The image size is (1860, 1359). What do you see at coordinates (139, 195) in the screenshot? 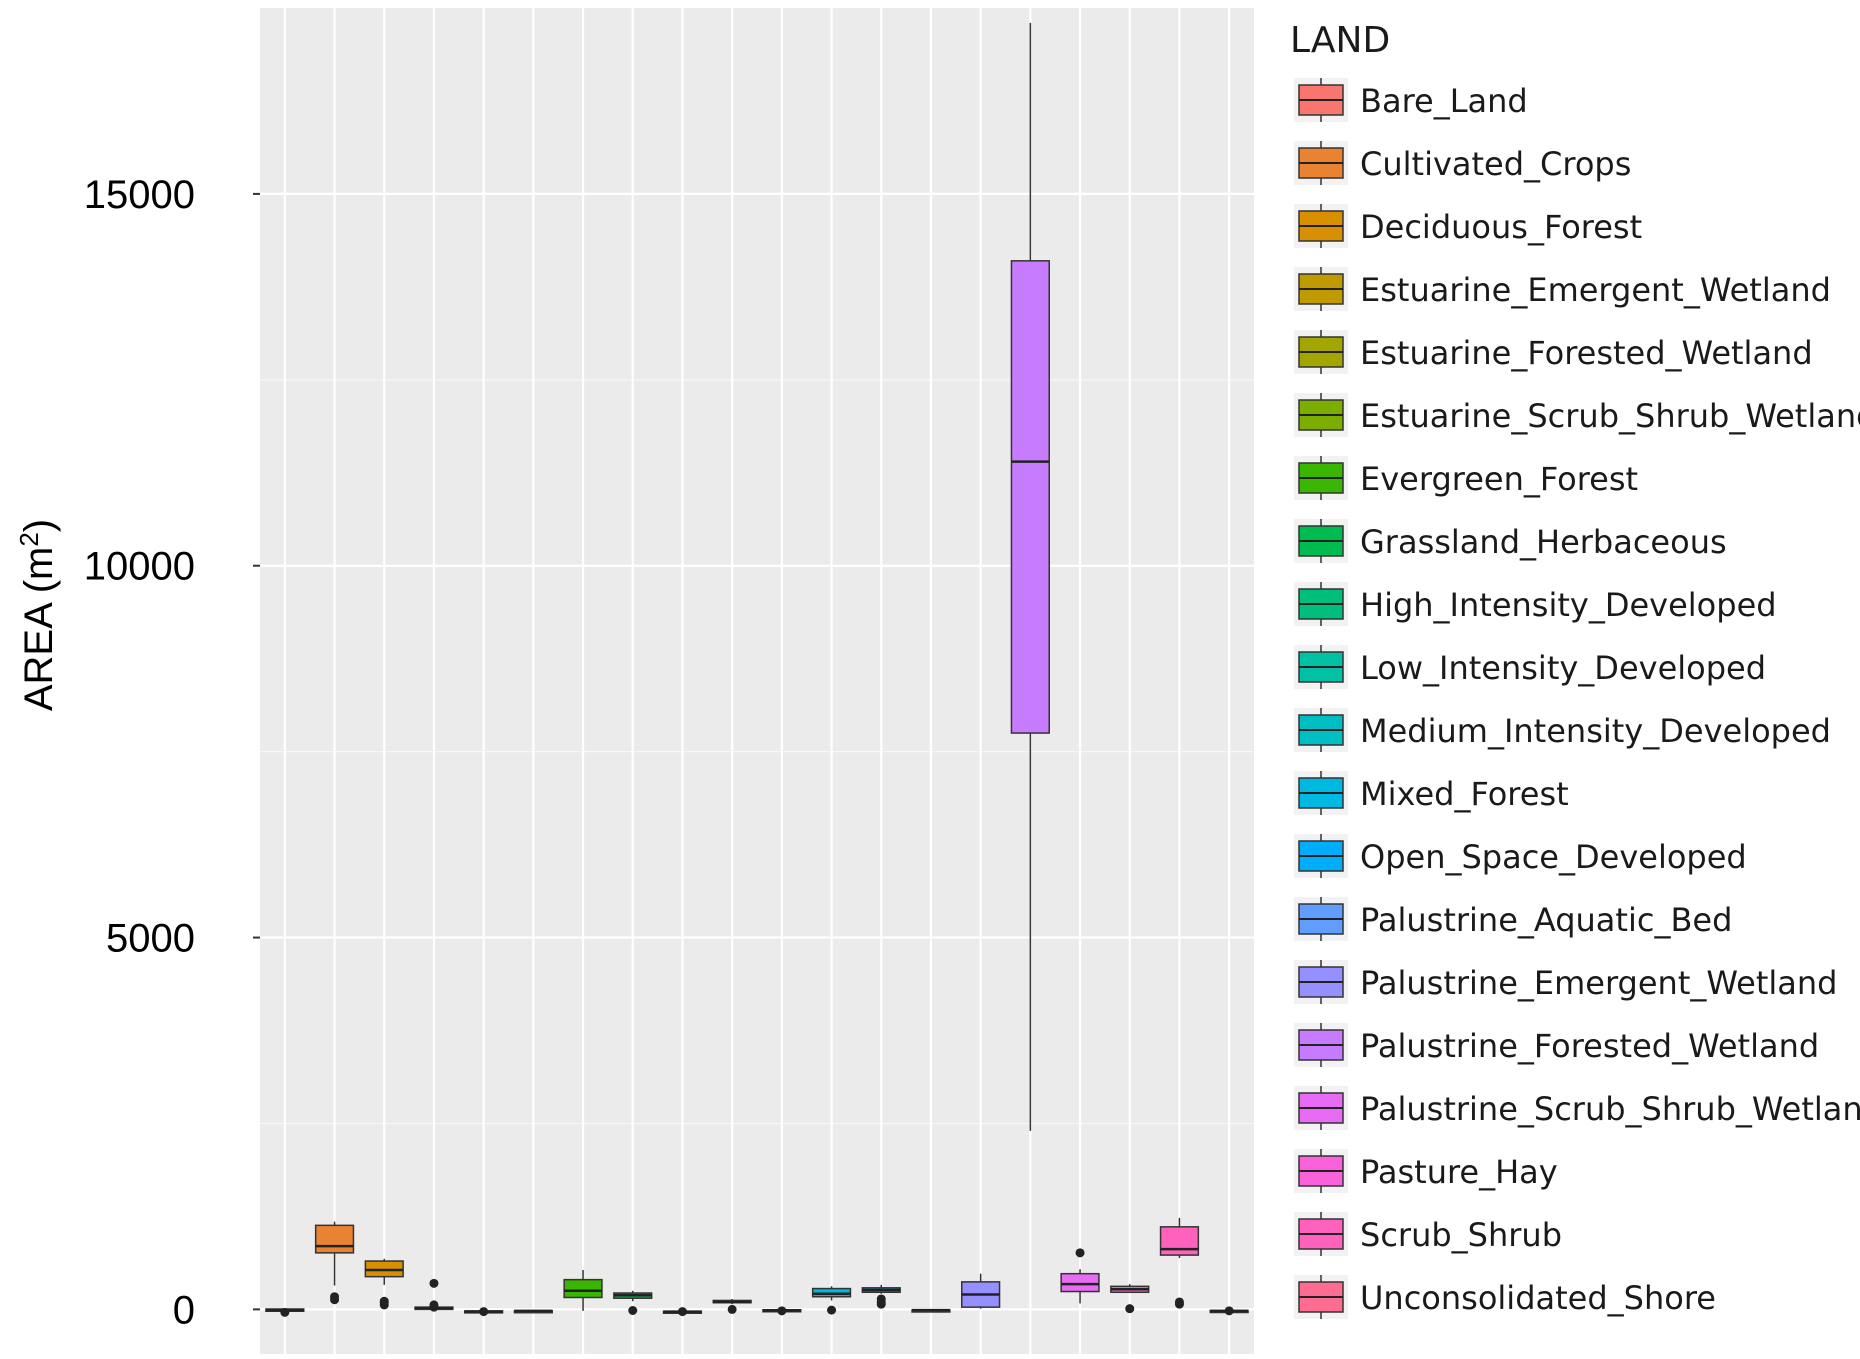
I see `y-tick-label: 15000` at bounding box center [139, 195].